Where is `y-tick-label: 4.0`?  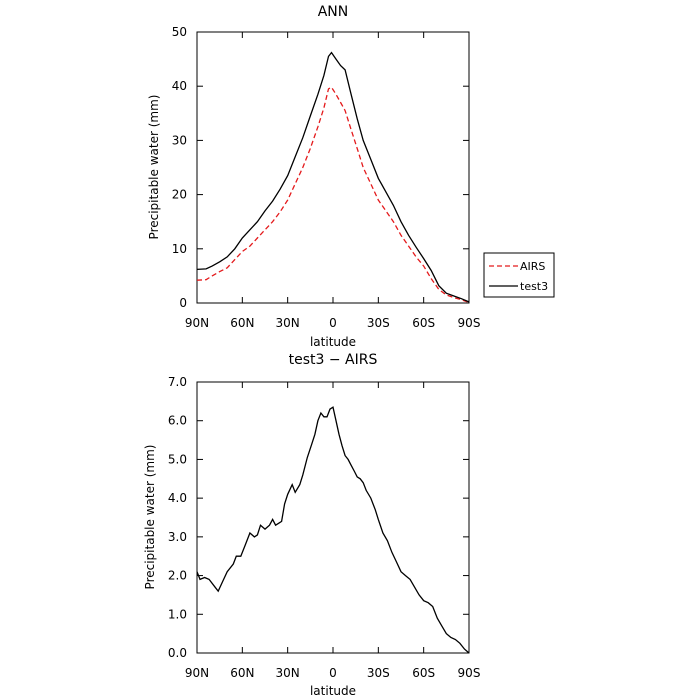 y-tick-label: 4.0 is located at coordinates (177, 498).